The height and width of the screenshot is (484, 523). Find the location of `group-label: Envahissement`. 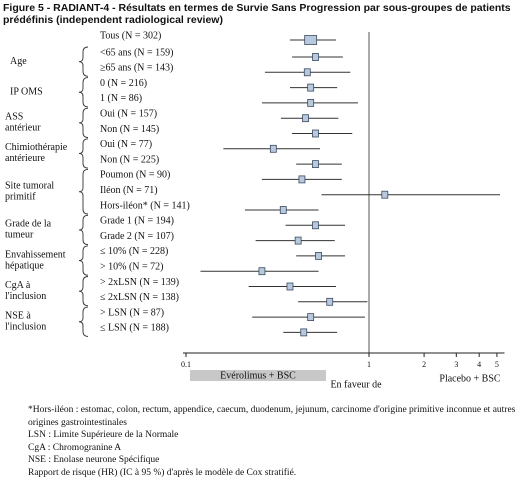

group-label: Envahissement is located at coordinates (35, 254).